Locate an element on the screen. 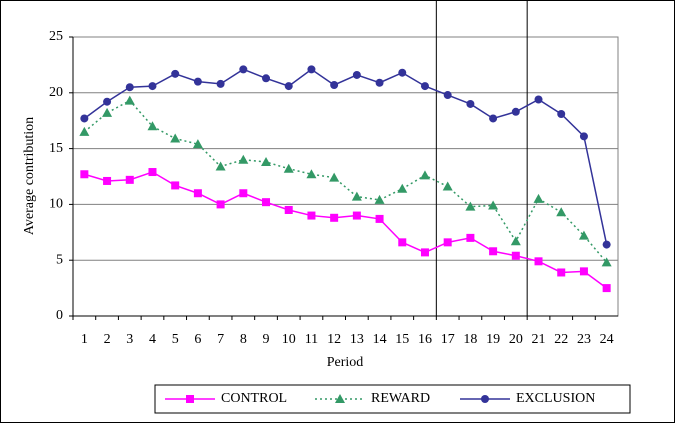 The image size is (675, 423). x-tick-label: 9 is located at coordinates (266, 339).